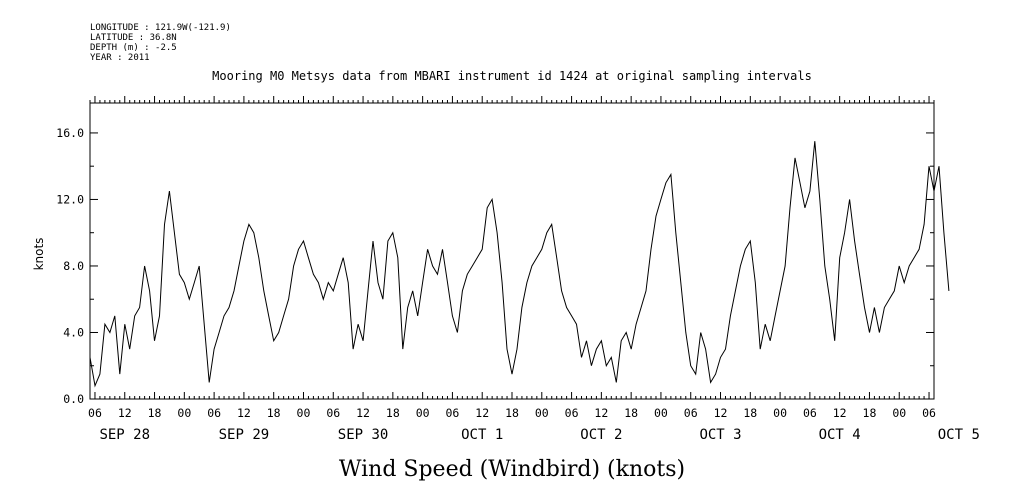  Describe the element at coordinates (73, 399) in the screenshot. I see `y-tick-label: 0.0` at that location.